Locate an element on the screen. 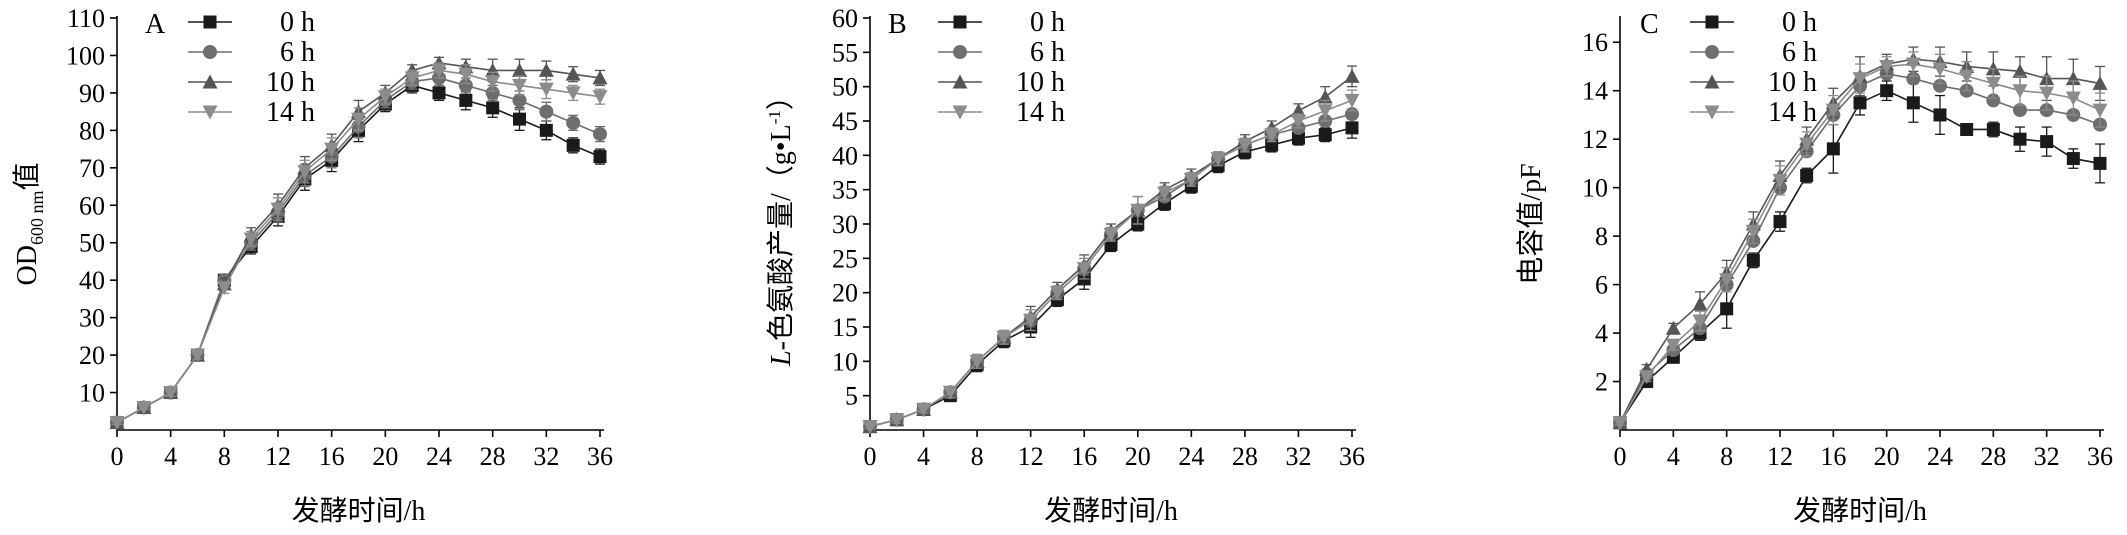 The image size is (2127, 535). y-tick-label: 35 is located at coordinates (845, 190).